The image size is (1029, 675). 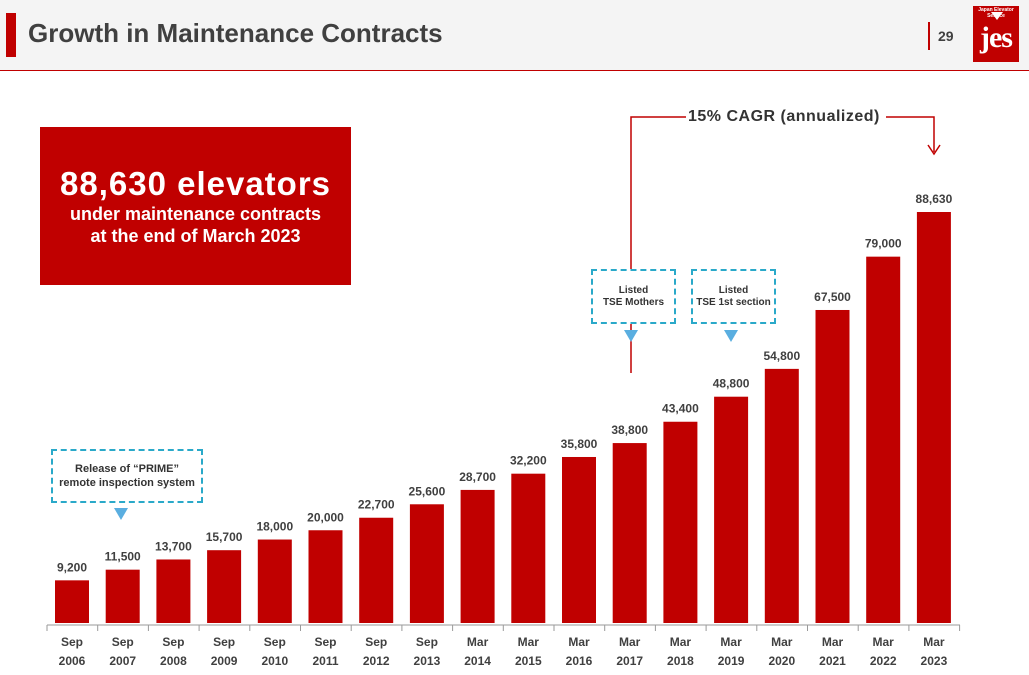 I want to click on cagr-arrow-head, so click(x=934, y=150).